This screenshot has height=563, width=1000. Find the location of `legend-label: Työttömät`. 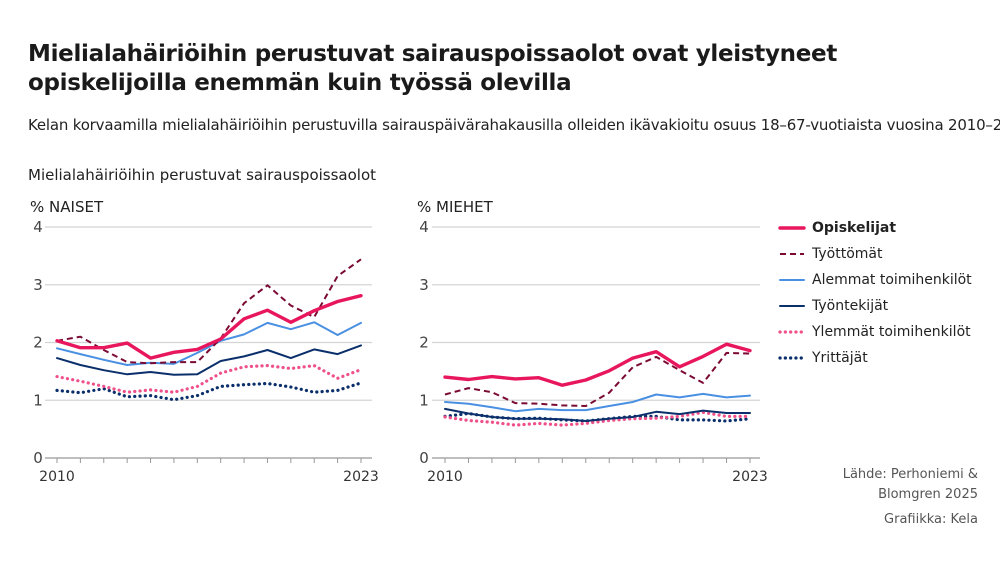

legend-label: Työttömät is located at coordinates (847, 254).